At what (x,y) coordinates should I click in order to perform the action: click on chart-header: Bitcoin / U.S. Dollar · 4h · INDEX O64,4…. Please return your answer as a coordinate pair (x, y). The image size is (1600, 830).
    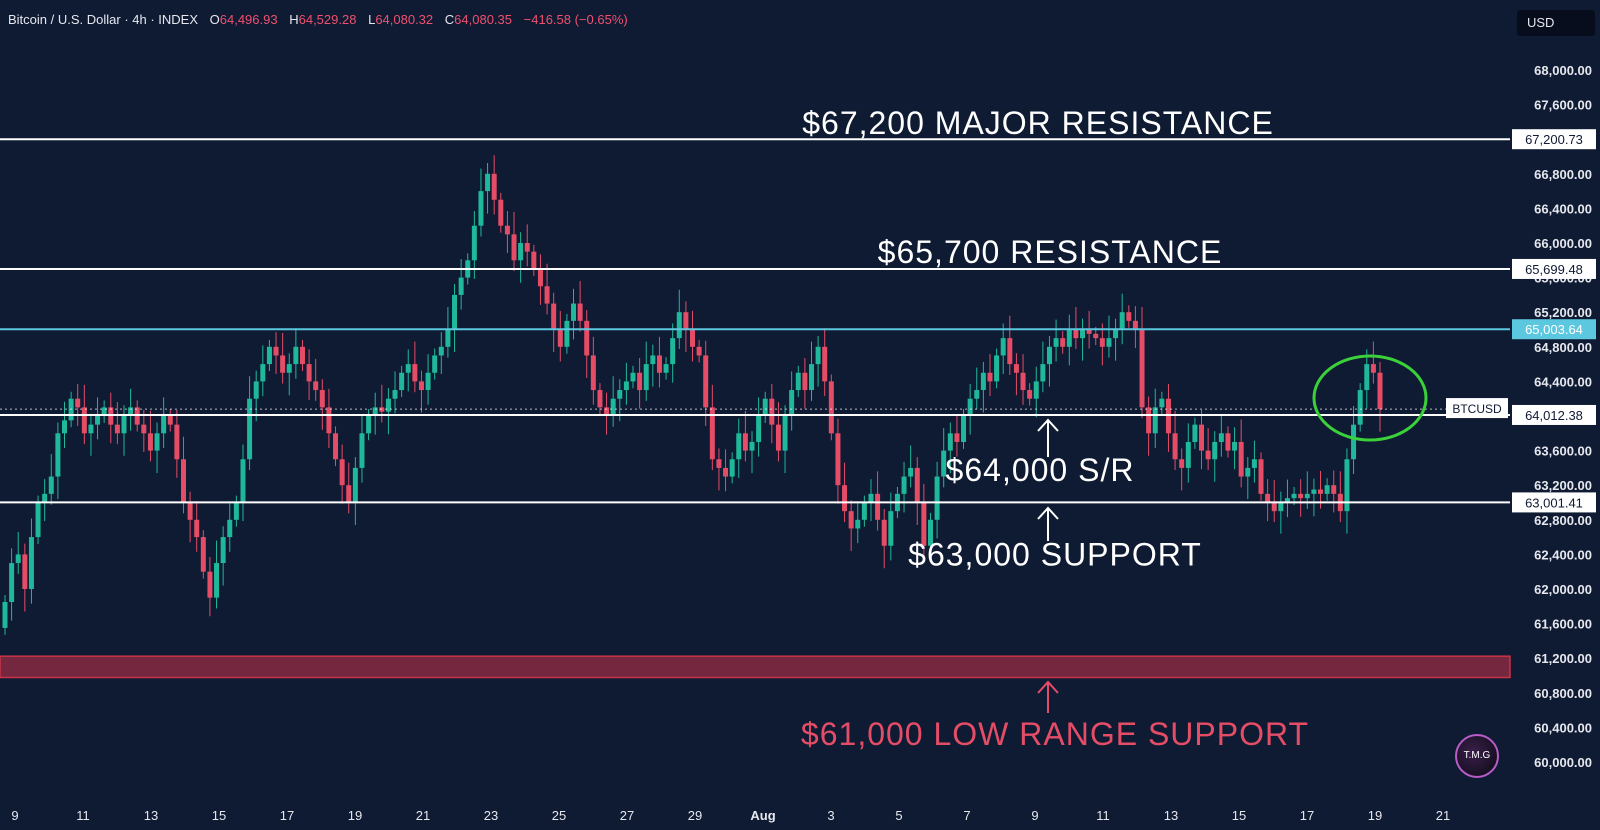
    Looking at the image, I should click on (318, 19).